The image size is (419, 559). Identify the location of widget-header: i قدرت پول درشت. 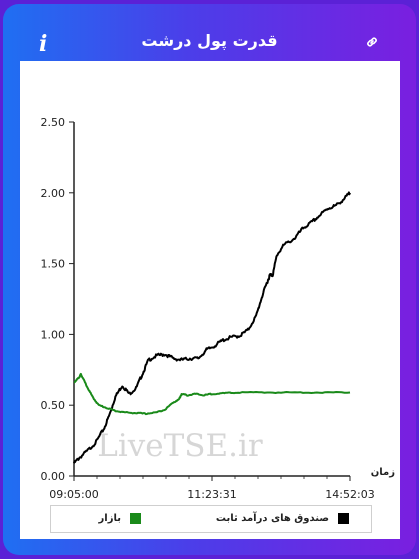
(209, 31).